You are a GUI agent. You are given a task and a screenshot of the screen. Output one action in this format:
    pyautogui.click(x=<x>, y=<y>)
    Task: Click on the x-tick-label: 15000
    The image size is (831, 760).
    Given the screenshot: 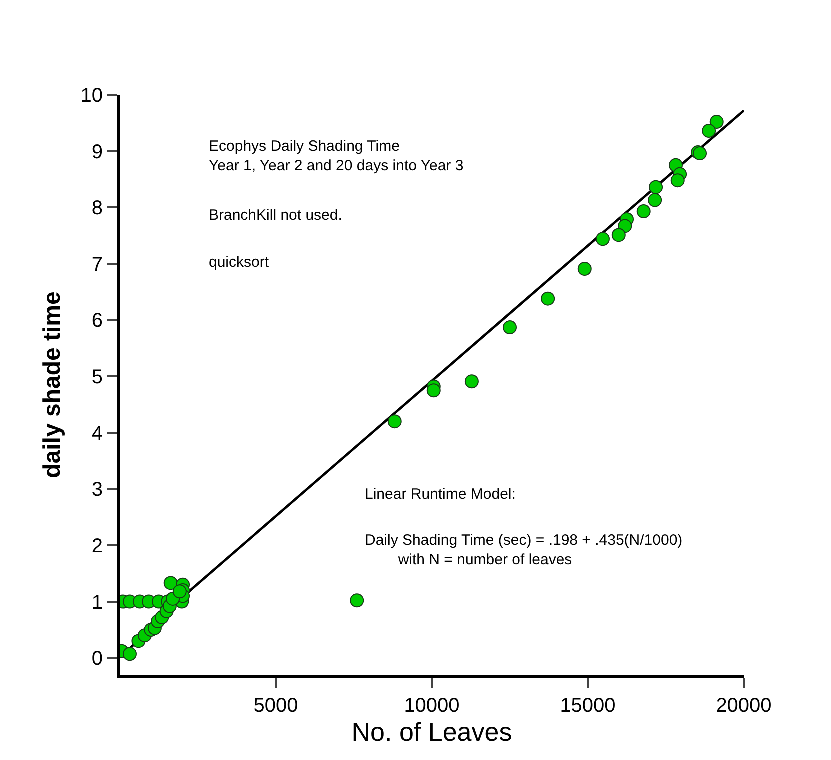 What is the action you would take?
    pyautogui.click(x=588, y=706)
    